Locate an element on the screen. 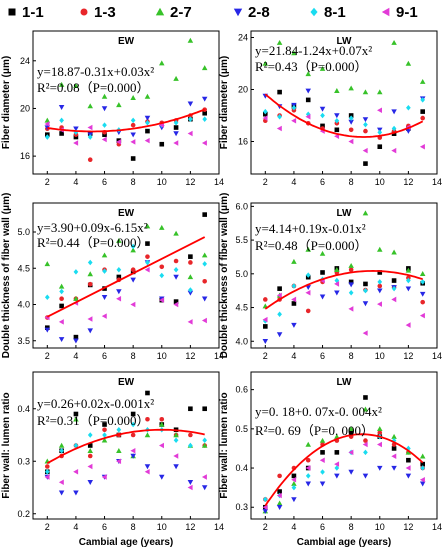 The width and height of the screenshot is (447, 550). legend-marker is located at coordinates (12, 12).